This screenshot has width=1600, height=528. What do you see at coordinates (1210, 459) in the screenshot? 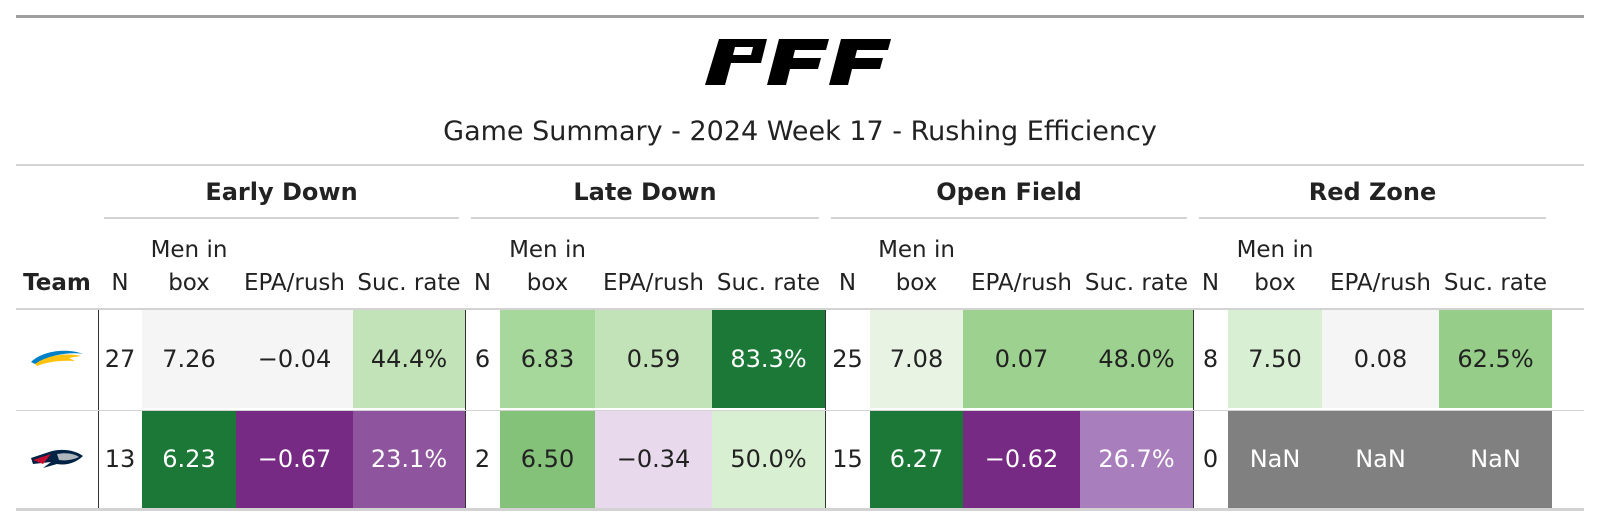
I see `table-cell: 0` at bounding box center [1210, 459].